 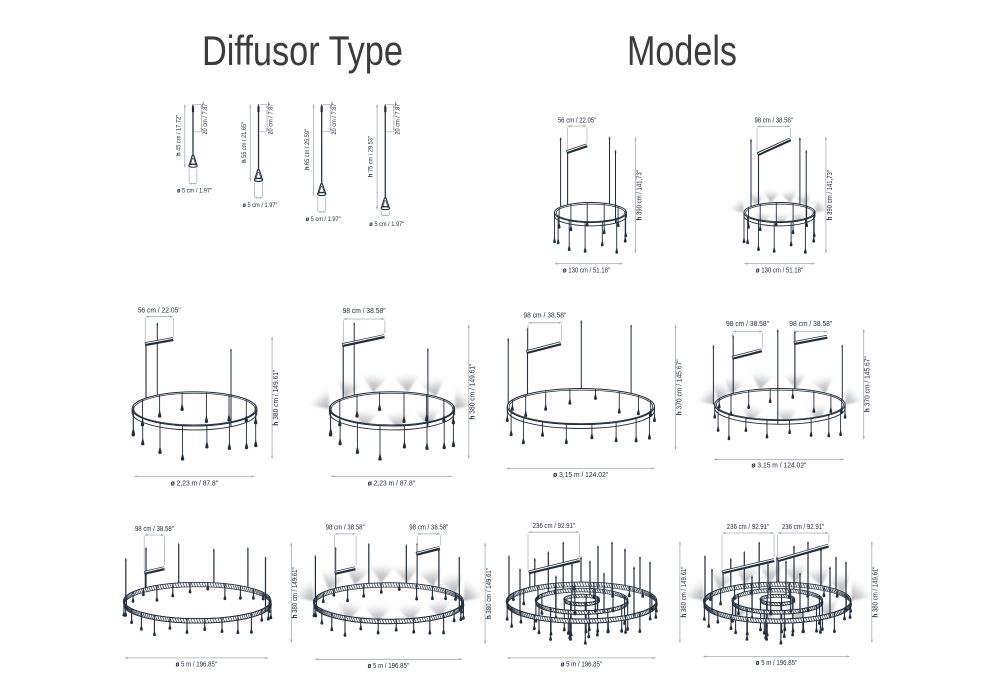 I want to click on svg-text: Models, so click(x=682, y=50).